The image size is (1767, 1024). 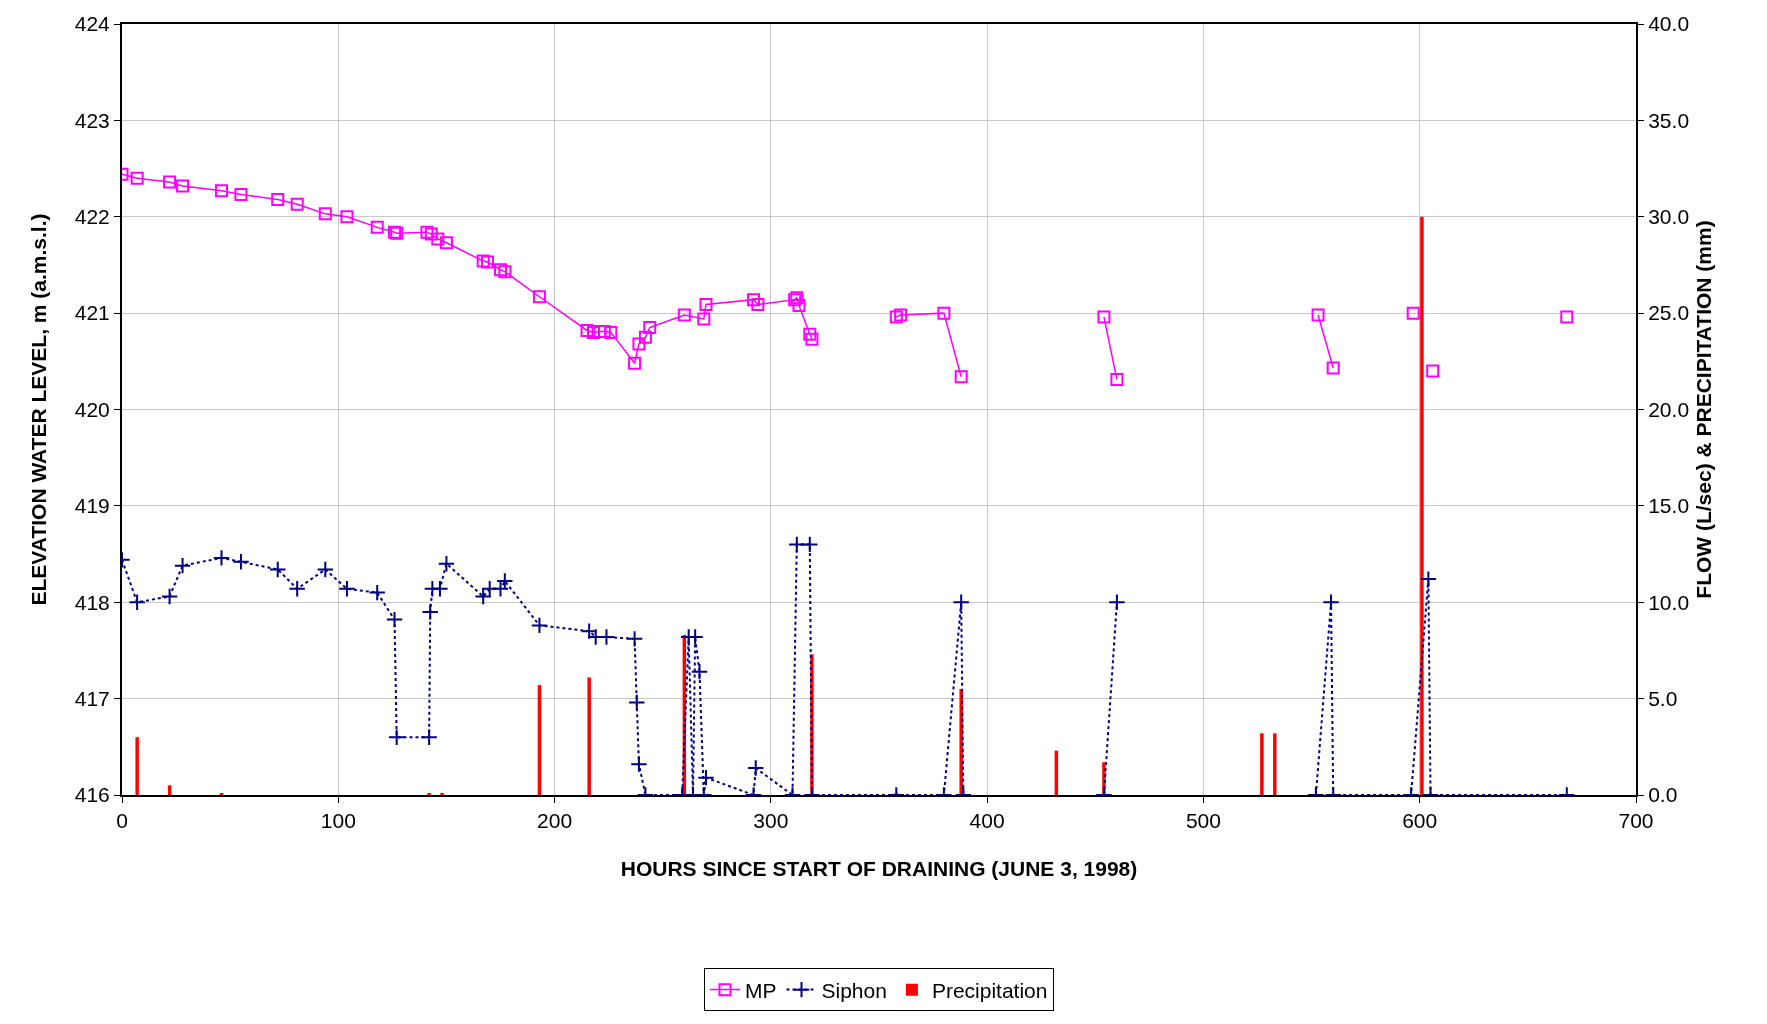 What do you see at coordinates (761, 990) in the screenshot?
I see `legend-label: MP` at bounding box center [761, 990].